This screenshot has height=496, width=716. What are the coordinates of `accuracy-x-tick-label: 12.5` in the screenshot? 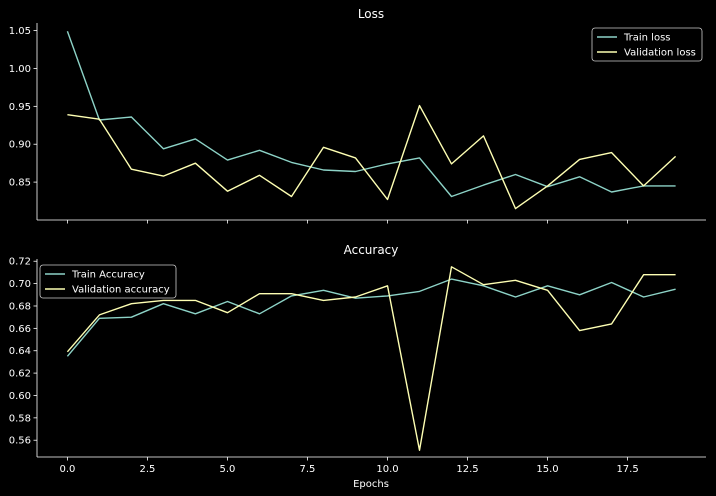 It's located at (467, 469).